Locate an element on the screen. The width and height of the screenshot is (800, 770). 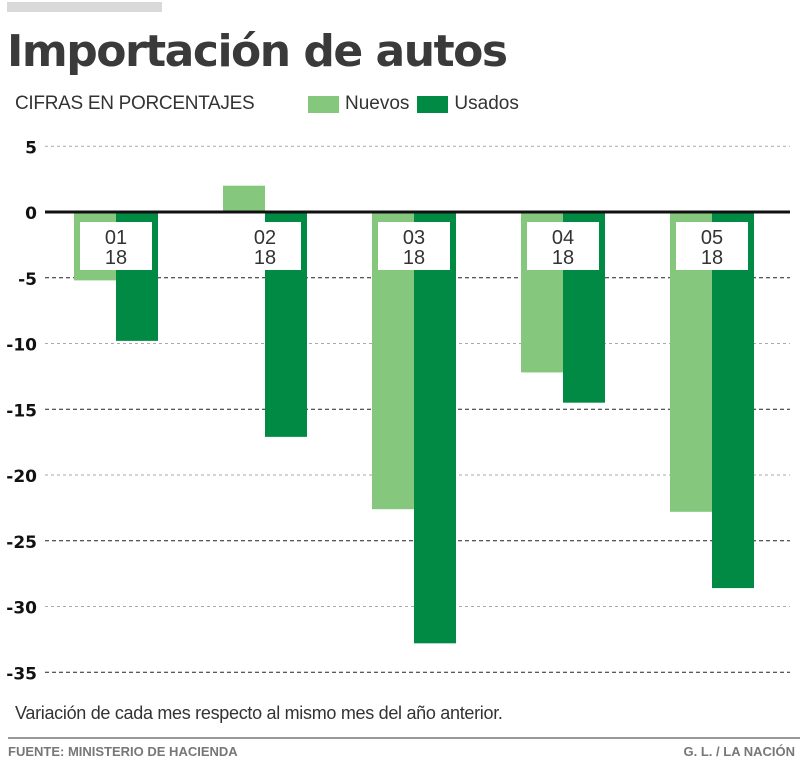
legend-swatch-usados is located at coordinates (433, 104).